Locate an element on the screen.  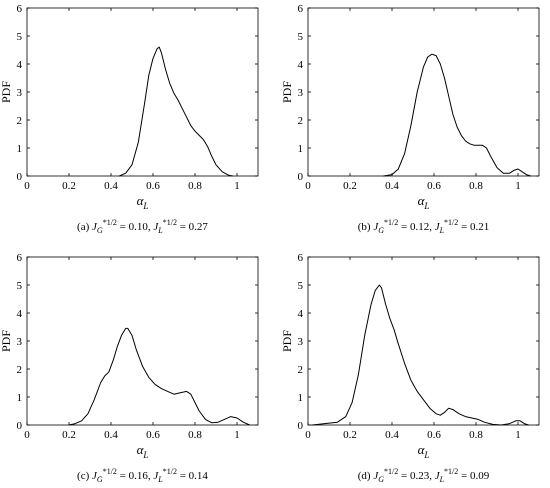
y-tick-label: 3 is located at coordinates (20, 342).